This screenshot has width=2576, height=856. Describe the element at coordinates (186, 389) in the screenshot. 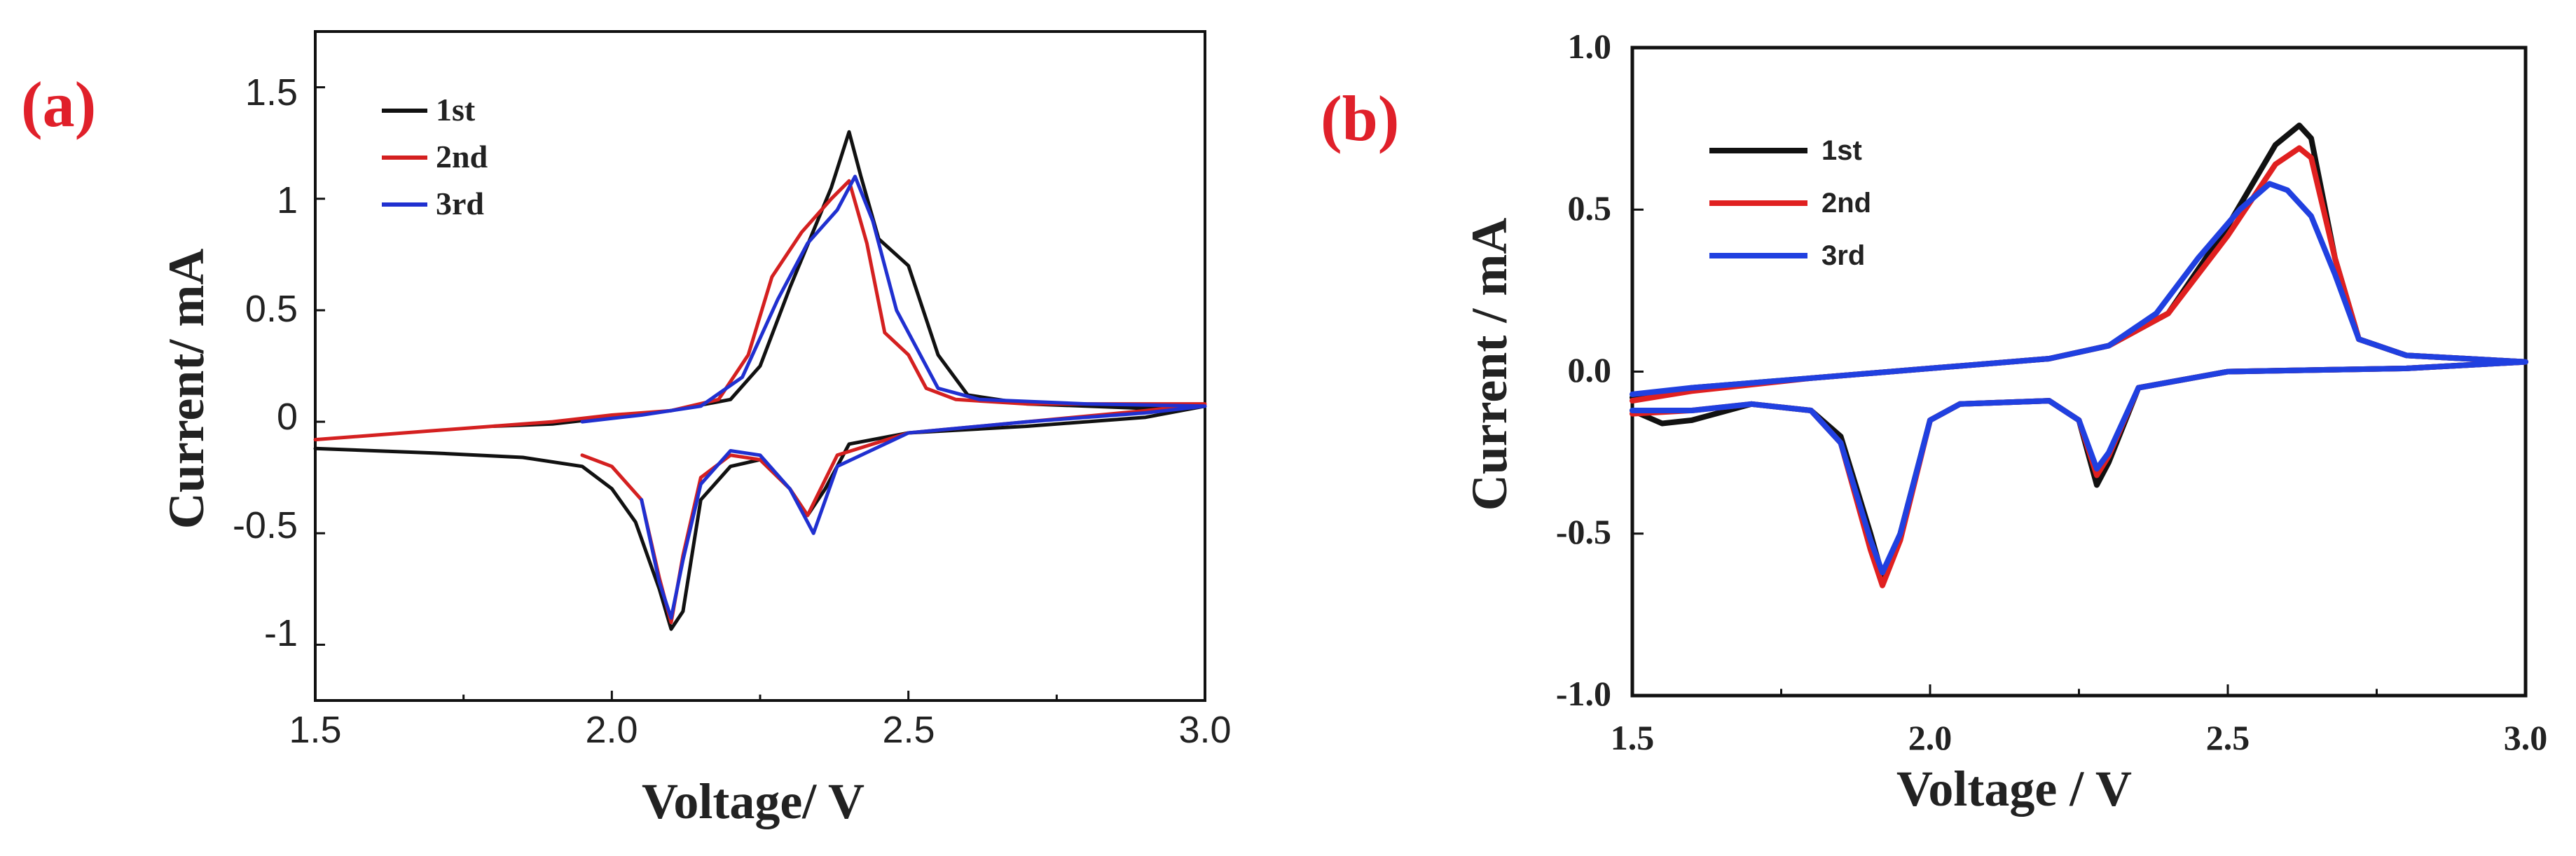

I see `y-axis-label-a: Current/ mA` at that location.